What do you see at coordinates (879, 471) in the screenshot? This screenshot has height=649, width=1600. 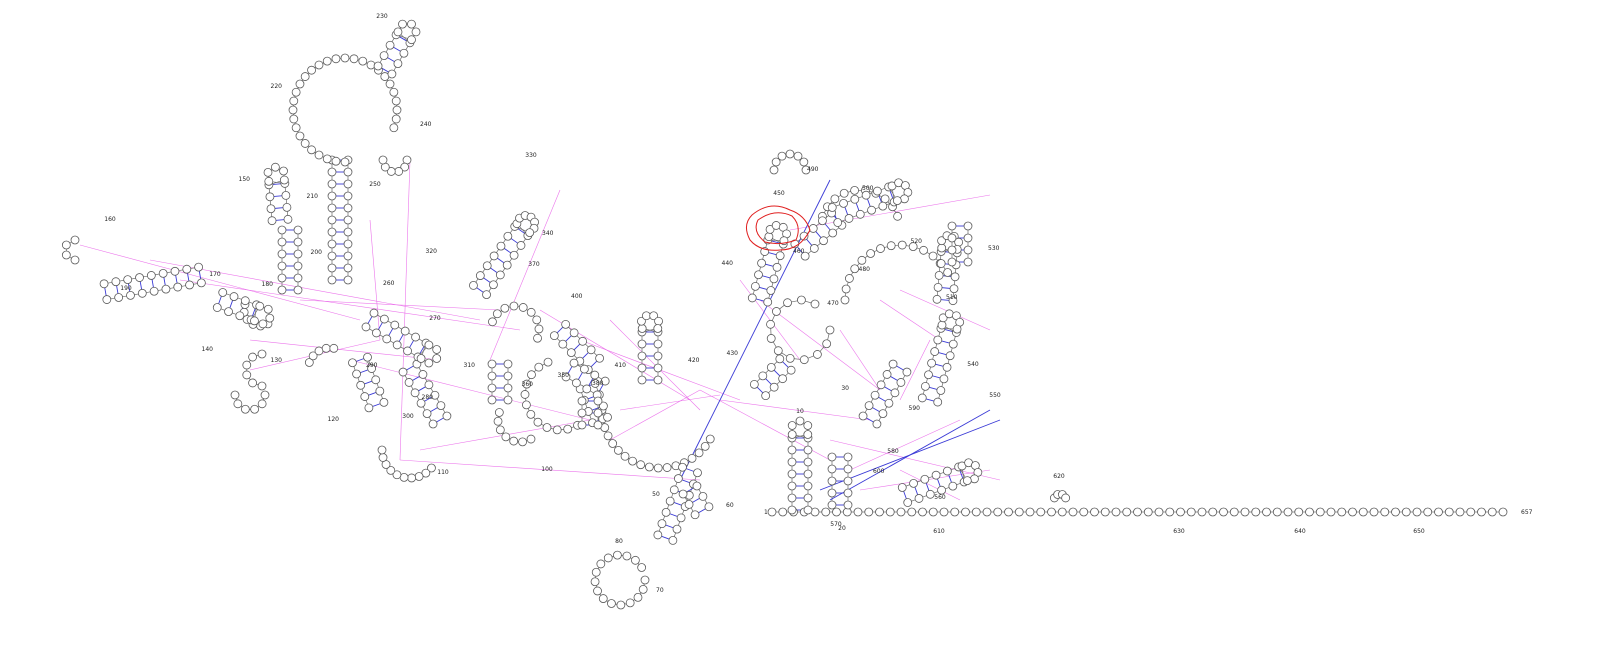 I see `position-label: 600` at bounding box center [879, 471].